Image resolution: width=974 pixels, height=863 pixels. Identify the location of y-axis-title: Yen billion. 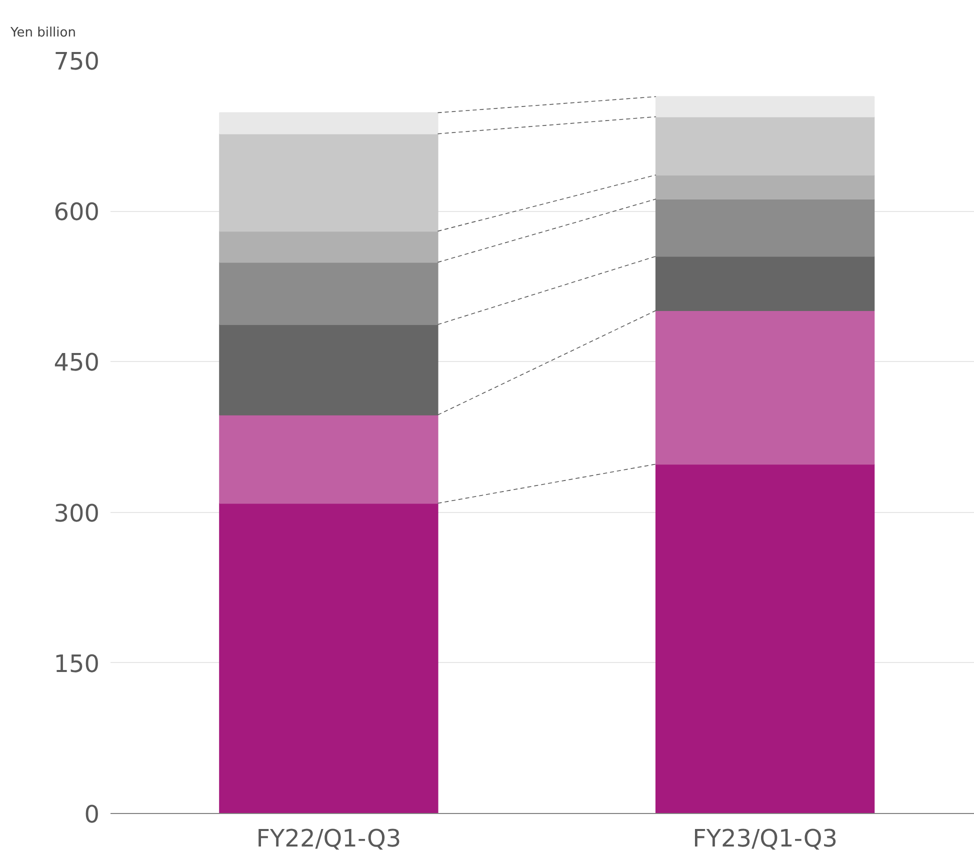
(43, 33).